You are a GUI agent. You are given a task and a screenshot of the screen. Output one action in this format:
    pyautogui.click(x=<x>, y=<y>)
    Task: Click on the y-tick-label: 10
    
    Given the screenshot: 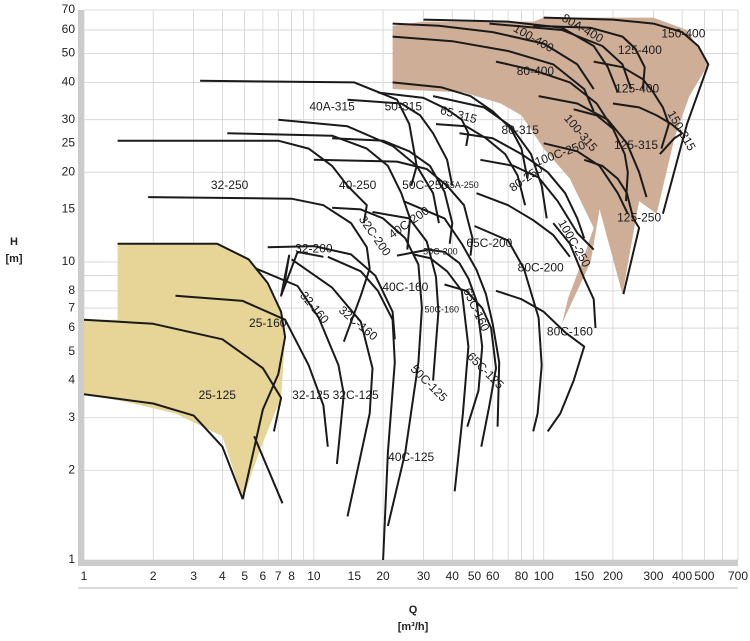 What is the action you would take?
    pyautogui.click(x=69, y=261)
    